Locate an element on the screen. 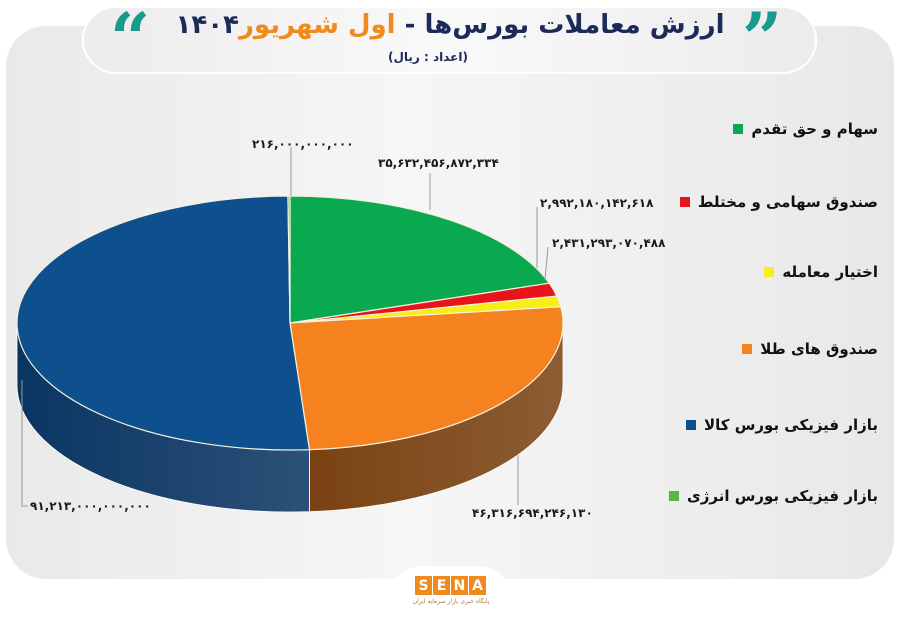 The width and height of the screenshot is (900, 636). legend-item-energy: بازار فیزیکی بورس انرژی is located at coordinates (773, 496).